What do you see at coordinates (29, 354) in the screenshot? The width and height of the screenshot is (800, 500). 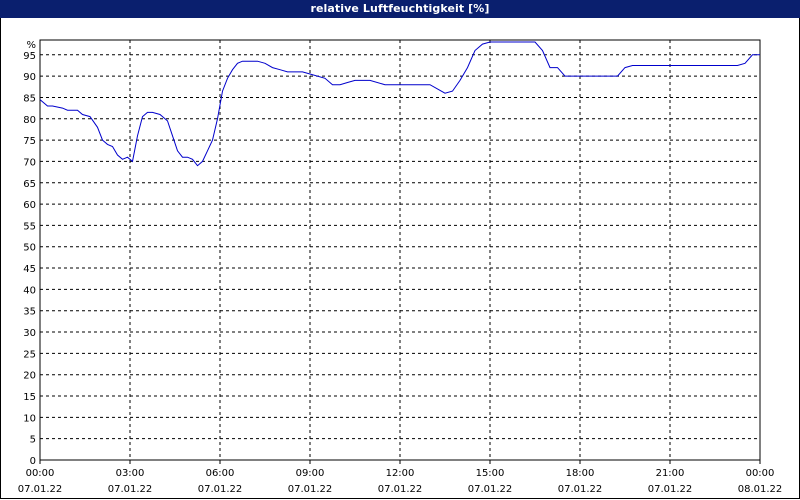 I see `y-tick-label: 25` at bounding box center [29, 354].